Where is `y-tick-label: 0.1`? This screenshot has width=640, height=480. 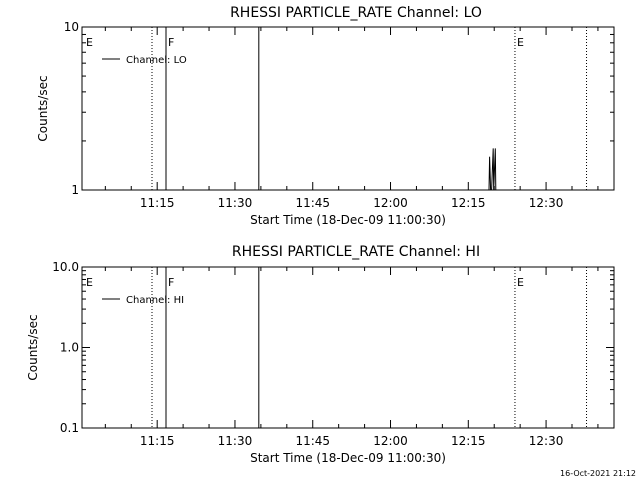 y-tick-label: 0.1 is located at coordinates (69, 428).